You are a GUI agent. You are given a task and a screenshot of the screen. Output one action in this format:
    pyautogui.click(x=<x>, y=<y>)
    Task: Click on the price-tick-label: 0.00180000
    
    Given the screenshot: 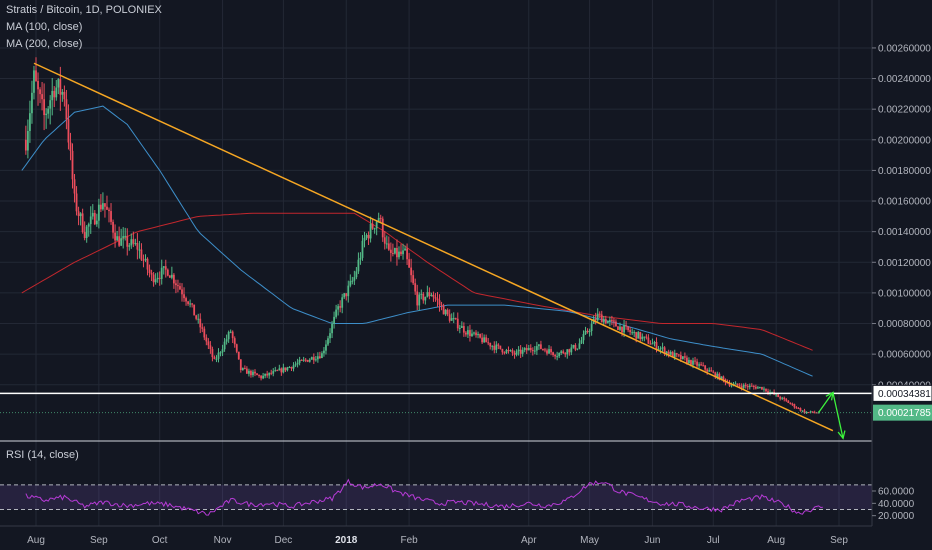 What is the action you would take?
    pyautogui.click(x=904, y=171)
    